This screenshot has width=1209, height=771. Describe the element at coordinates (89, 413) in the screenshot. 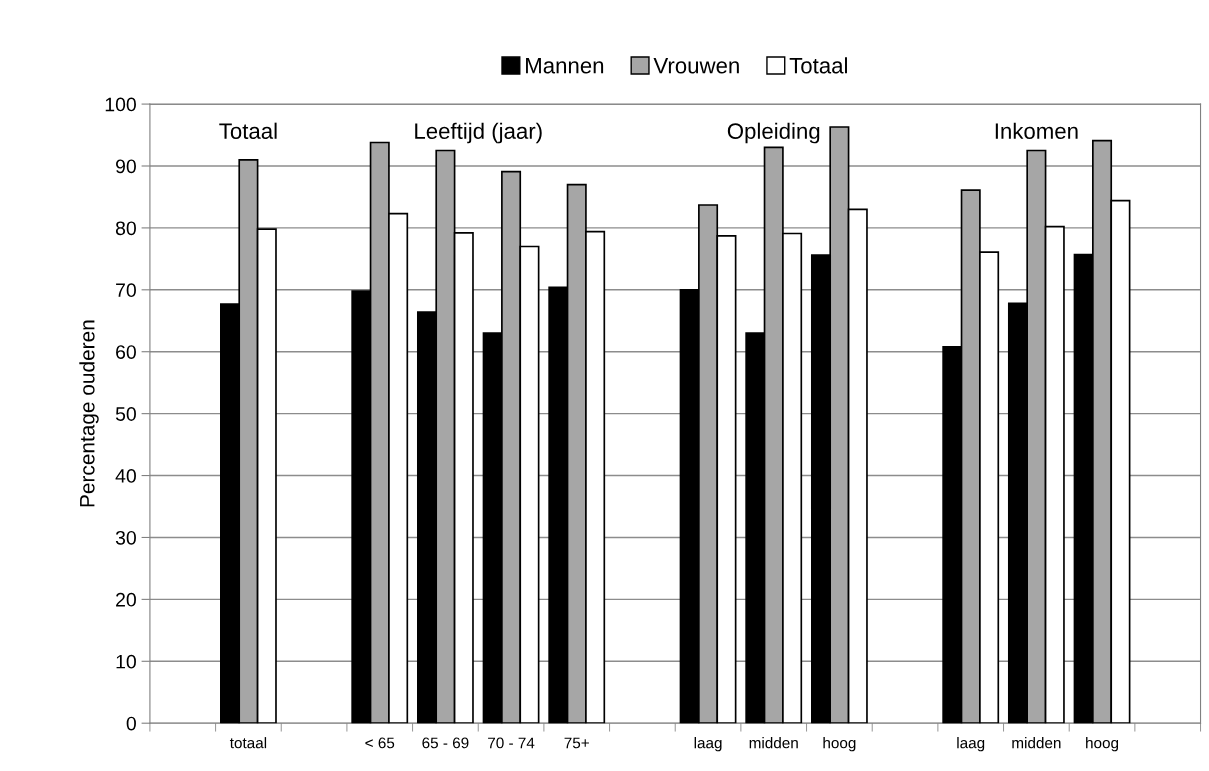

I see `y-axis-title: Percentage ouderen` at that location.